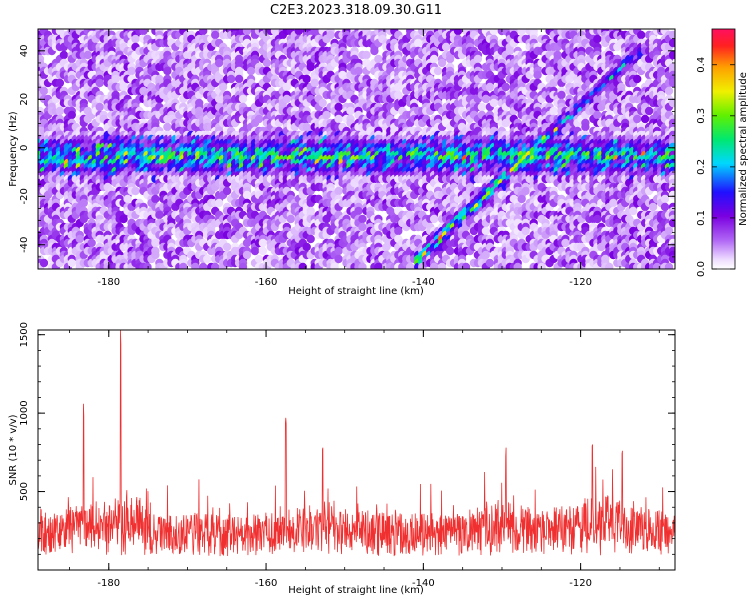 Image resolution: width=750 pixels, height=600 pixels. What do you see at coordinates (356, 10) in the screenshot?
I see `figure-title: C2E3.2023.318.09.30.G11` at bounding box center [356, 10].